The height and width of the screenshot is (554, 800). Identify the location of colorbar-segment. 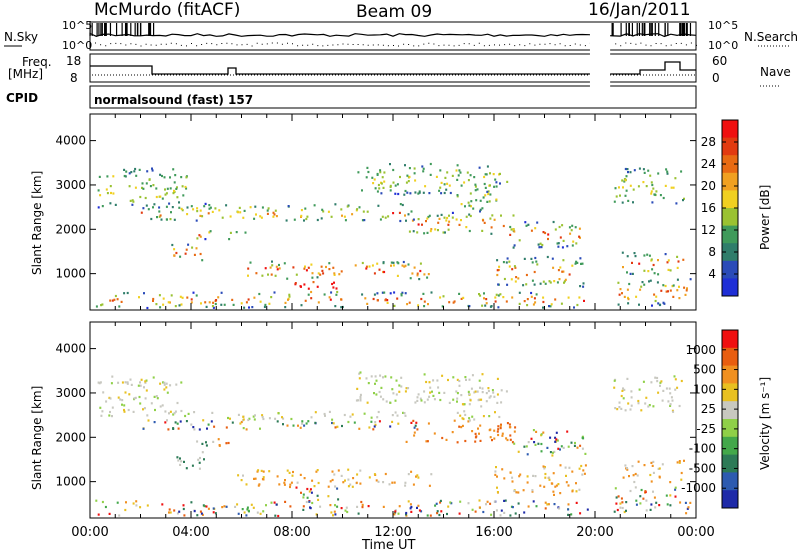
(730, 287).